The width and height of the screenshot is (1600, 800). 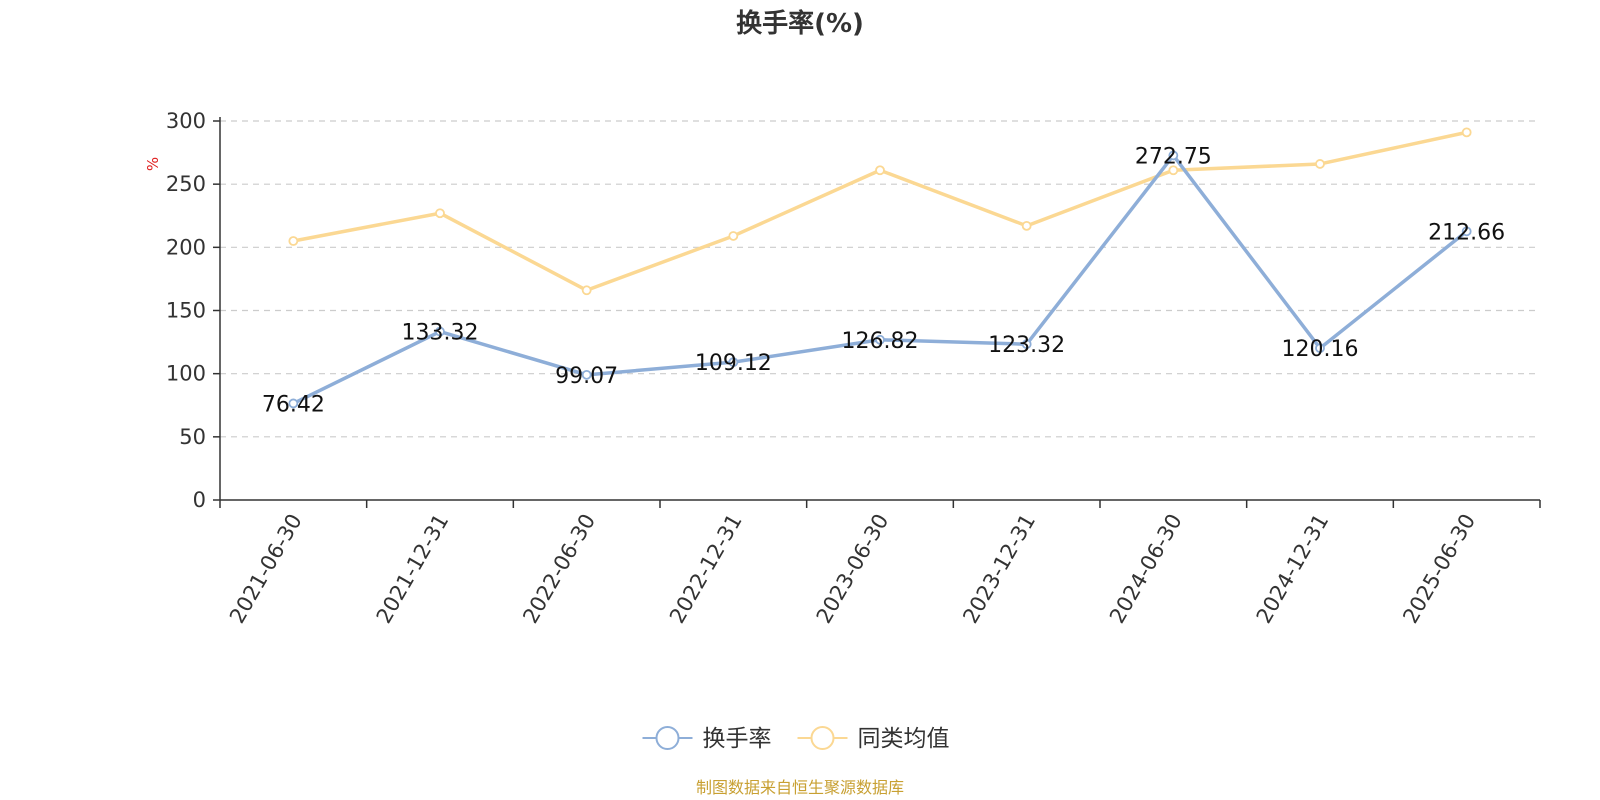 I want to click on data-label: 123.32, so click(x=1026, y=345).